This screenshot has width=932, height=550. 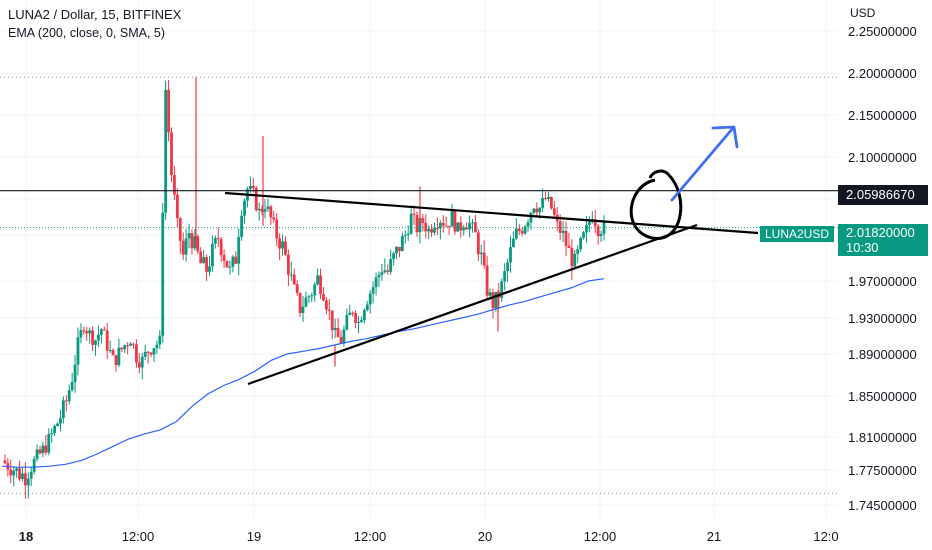 I want to click on x-axis: 18 12:00 19 12:00 20 12:00 21 12:0, so click(x=429, y=536).